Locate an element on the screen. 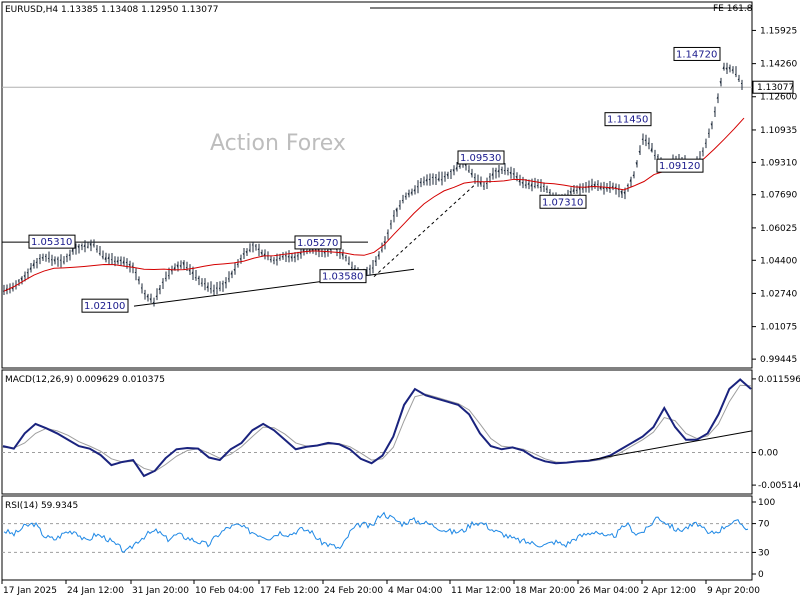 Image resolution: width=800 pixels, height=600 pixels. price-label: 1.09120 is located at coordinates (680, 165).